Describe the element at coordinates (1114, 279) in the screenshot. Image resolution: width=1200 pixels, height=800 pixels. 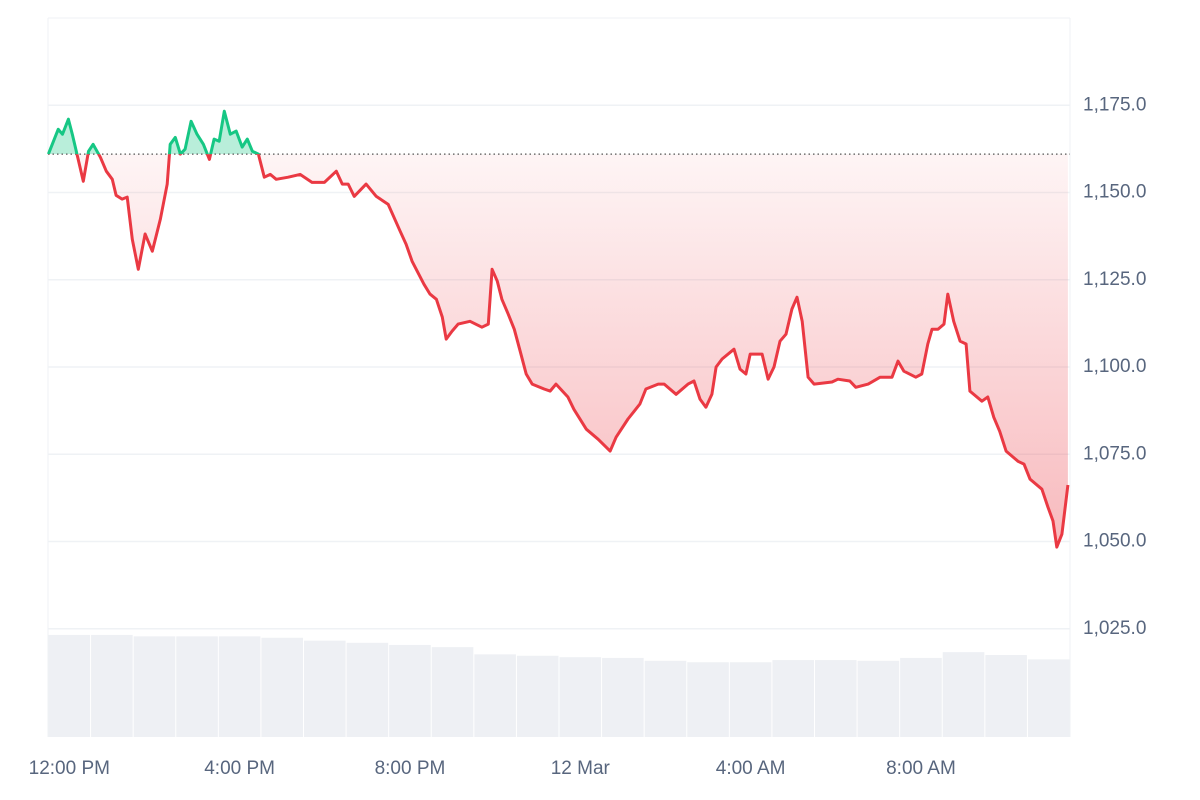
I see `y-tick-label: 1,125.0` at that location.